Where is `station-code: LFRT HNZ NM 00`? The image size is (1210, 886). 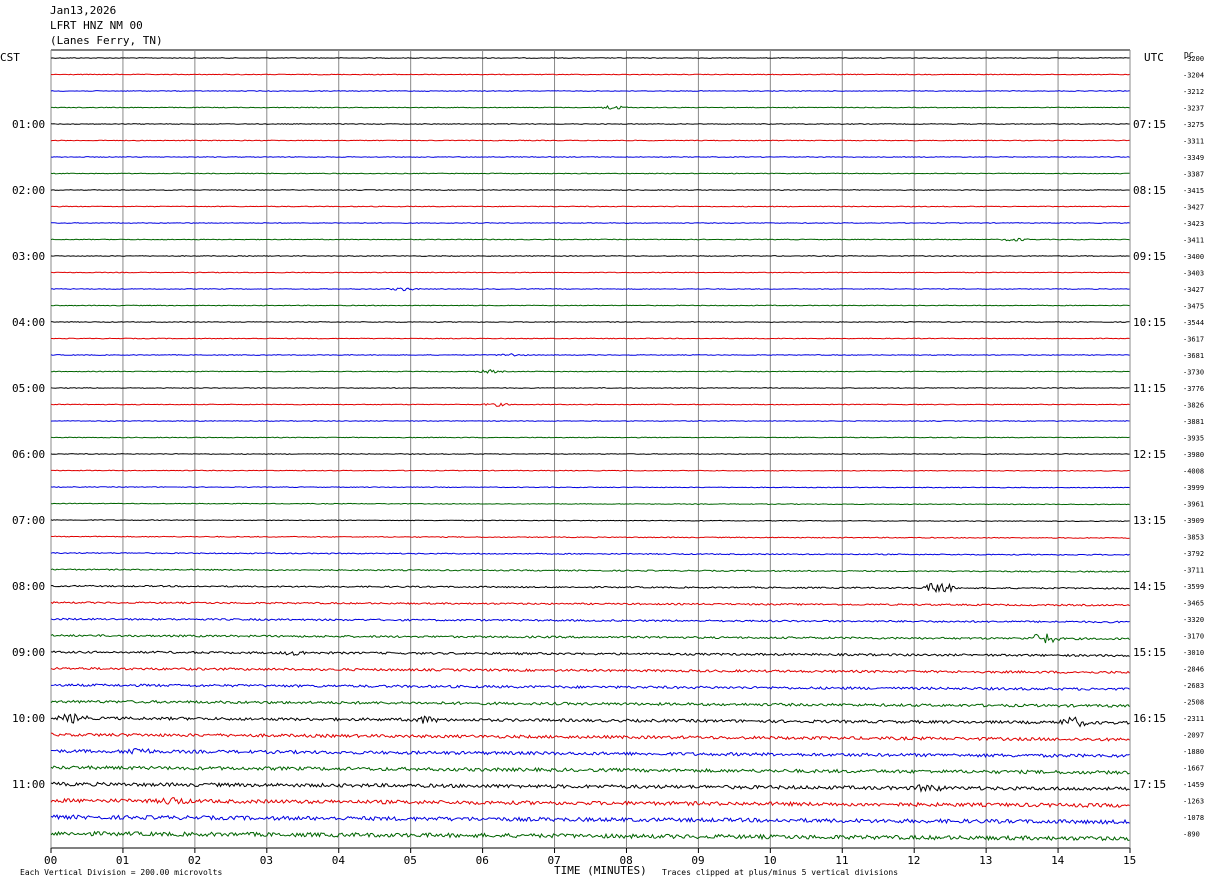
station-code: LFRT HNZ NM 00 is located at coordinates (96, 25).